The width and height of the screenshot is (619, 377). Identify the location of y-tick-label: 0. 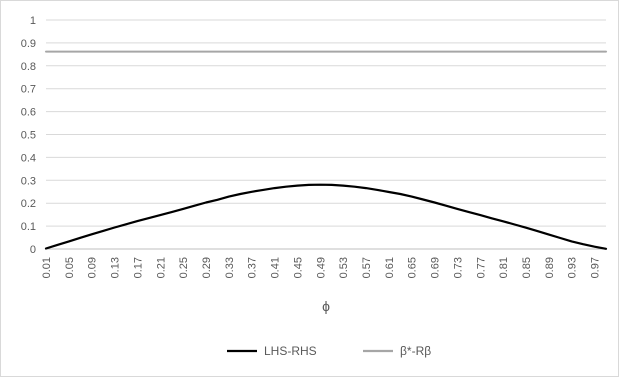
(33, 250).